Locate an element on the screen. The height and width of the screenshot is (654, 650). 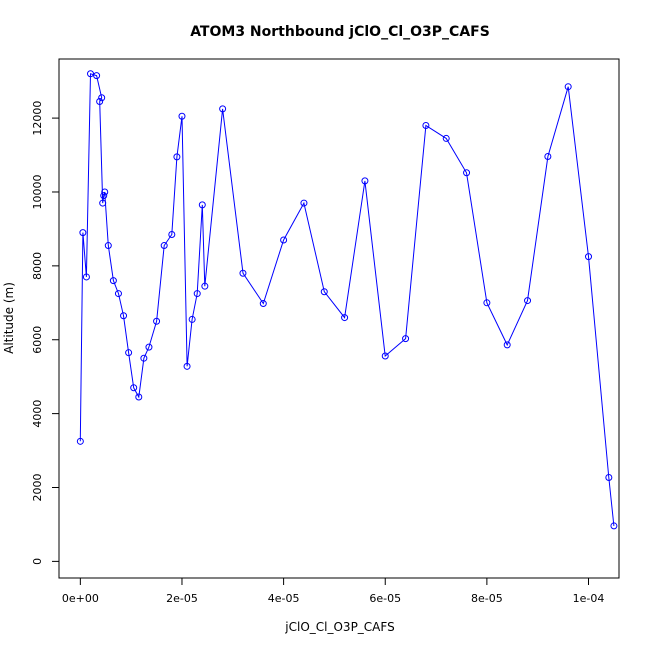
y-tick-label: 6000 is located at coordinates (37, 340).